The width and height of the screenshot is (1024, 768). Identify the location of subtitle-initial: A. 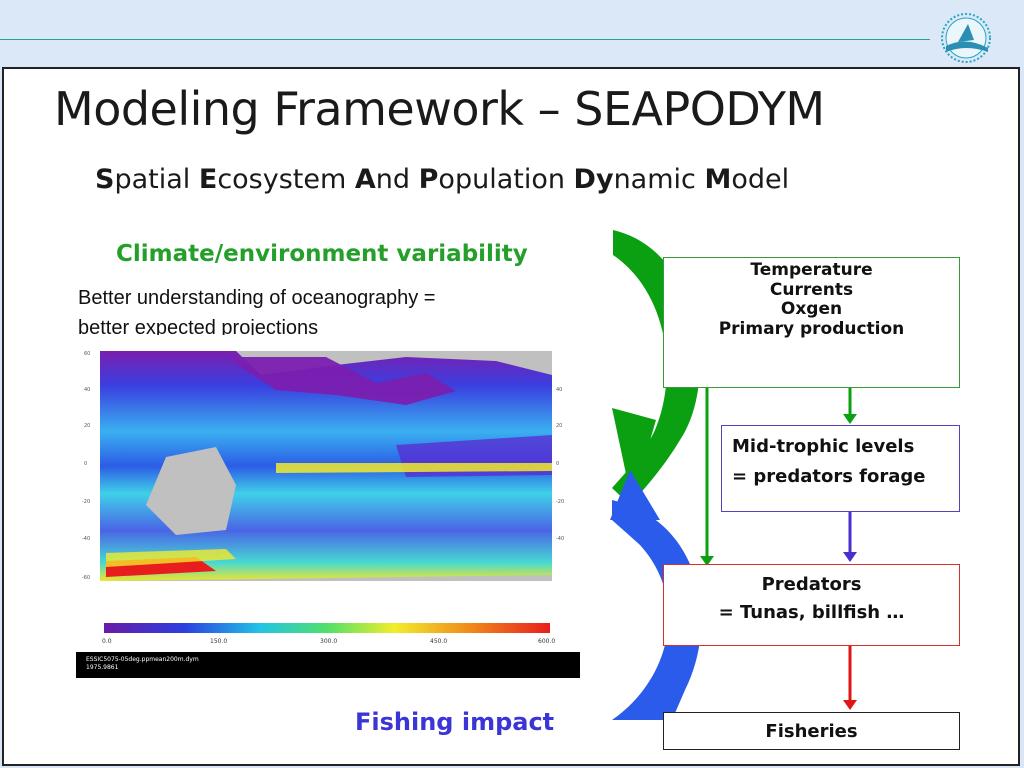
(365, 179).